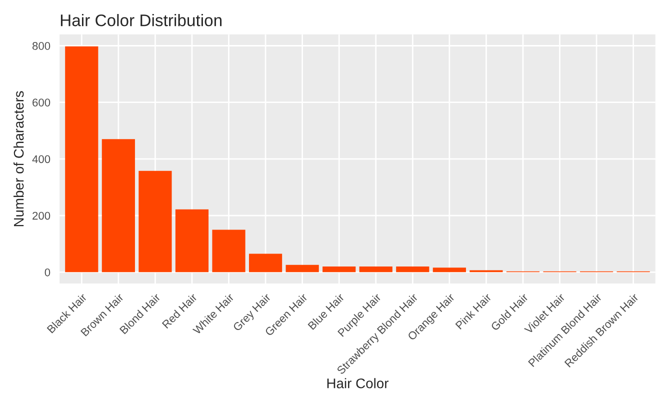 The image size is (662, 405). Describe the element at coordinates (41, 216) in the screenshot. I see `y-tick-label: 200` at that location.